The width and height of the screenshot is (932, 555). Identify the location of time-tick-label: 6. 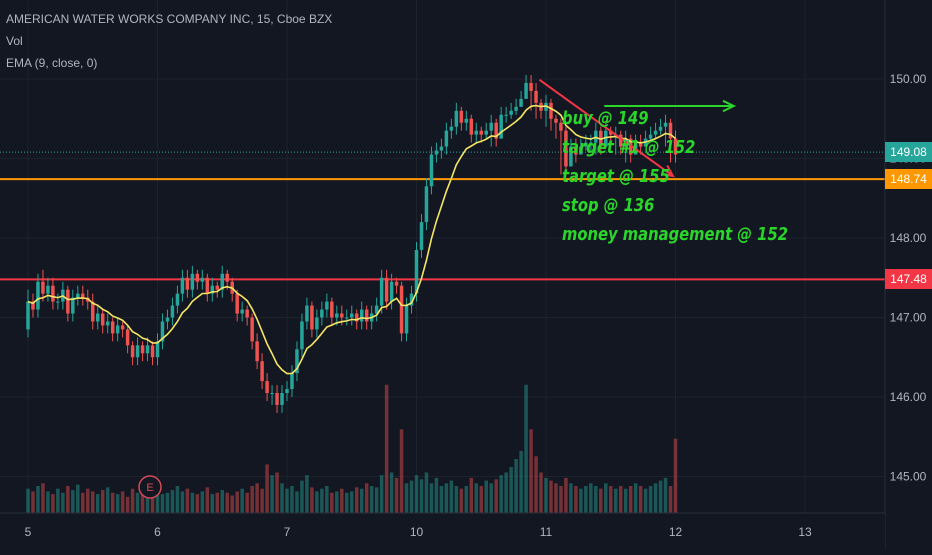
(157, 532).